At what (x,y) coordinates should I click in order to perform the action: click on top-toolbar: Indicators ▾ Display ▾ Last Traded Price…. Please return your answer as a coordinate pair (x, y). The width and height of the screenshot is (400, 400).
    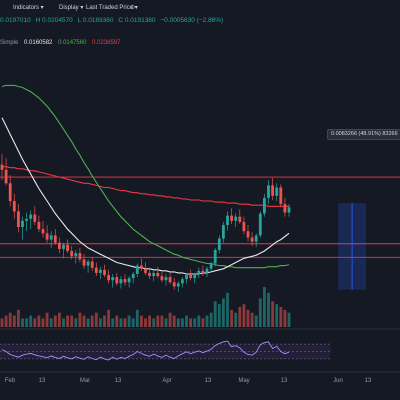
    Looking at the image, I should click on (200, 8).